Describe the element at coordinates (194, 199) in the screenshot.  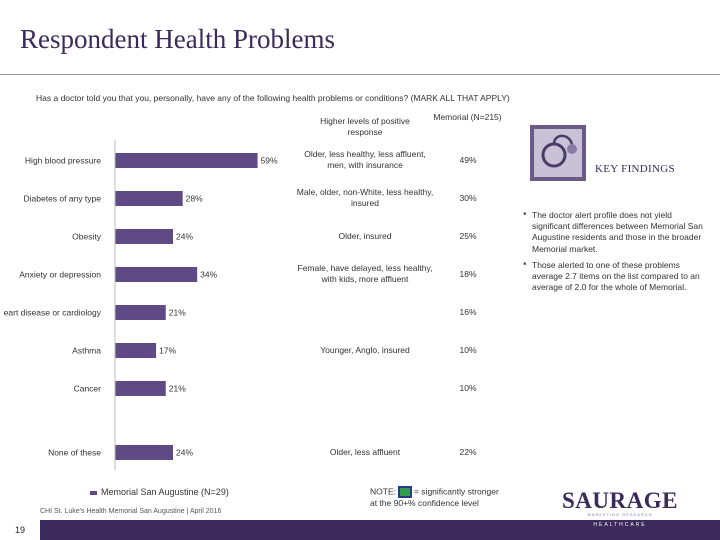
I see `value-label: 28%` at that location.